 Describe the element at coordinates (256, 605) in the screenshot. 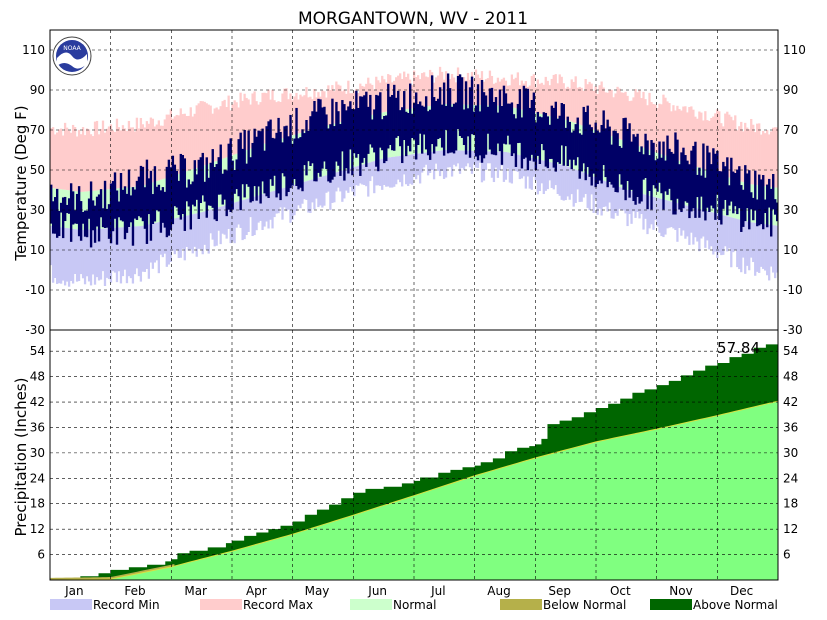

I see `legend-item: Record Max` at that location.